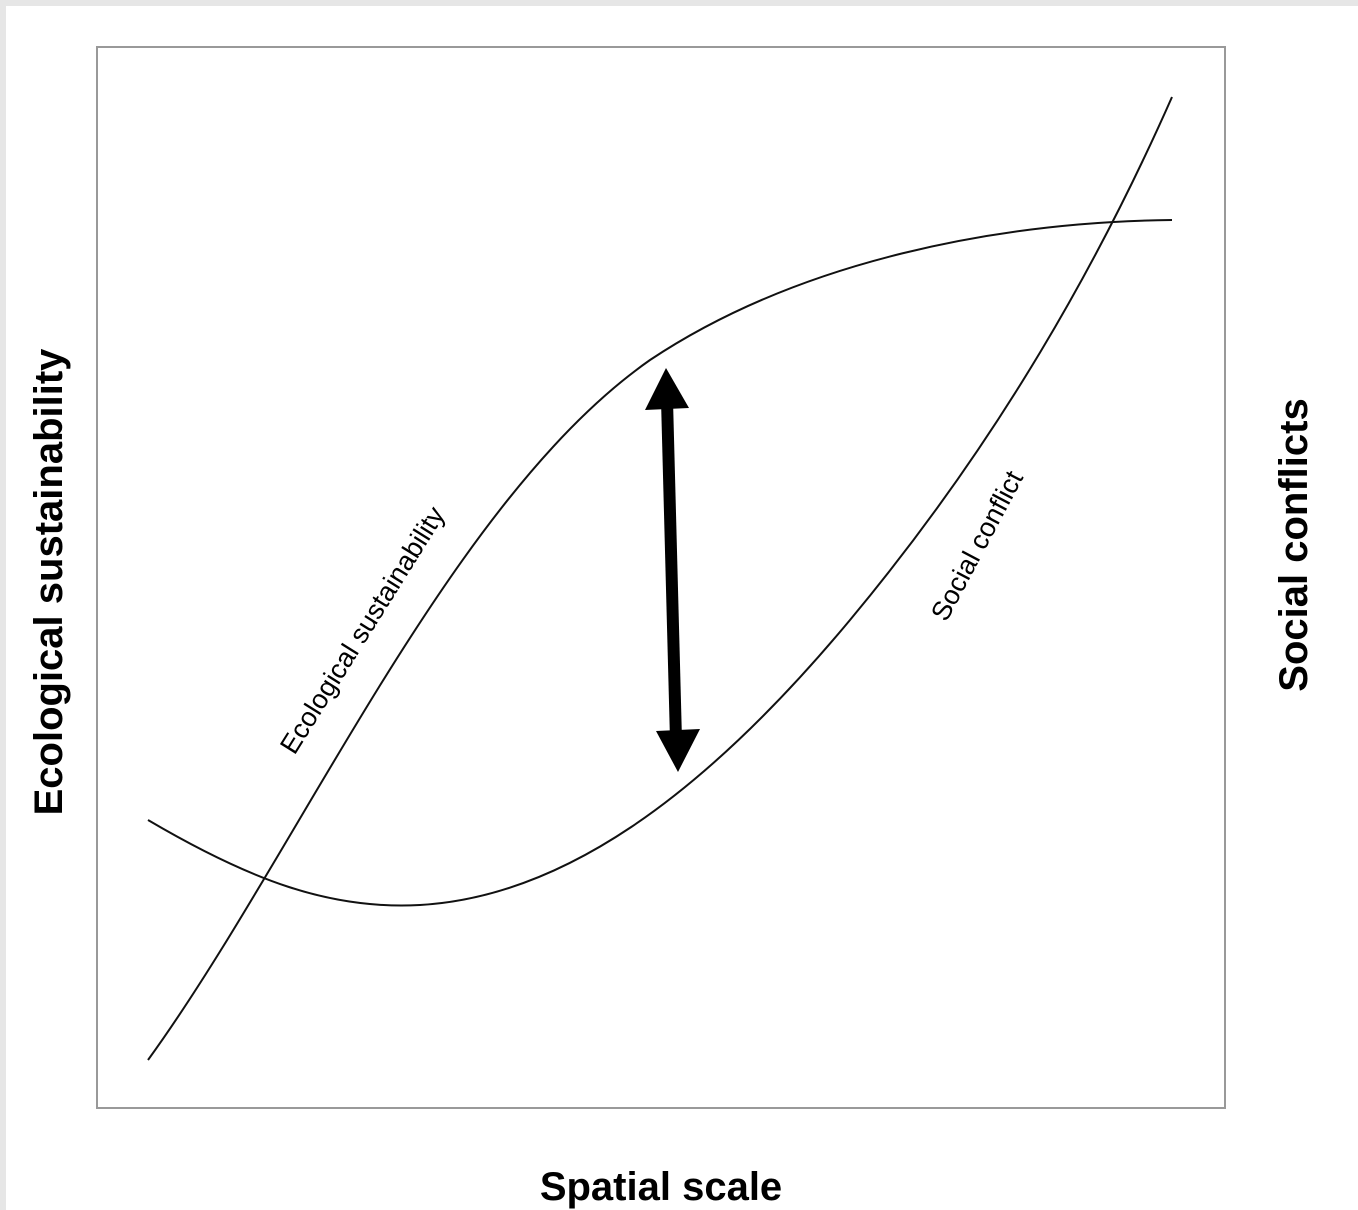  Describe the element at coordinates (49, 582) in the screenshot. I see `left-axis-label: Ecological sustainability` at that location.